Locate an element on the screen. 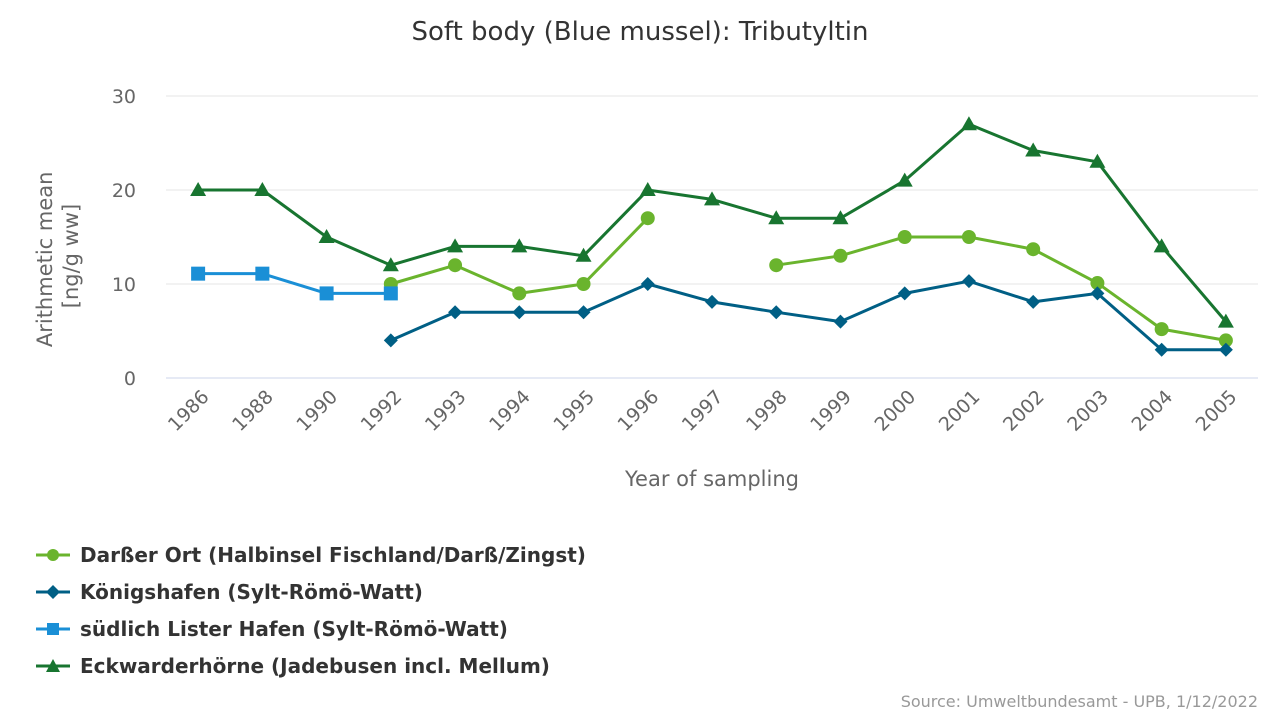  y-tick-labels: 0 10 20 30 is located at coordinates (124, 238).